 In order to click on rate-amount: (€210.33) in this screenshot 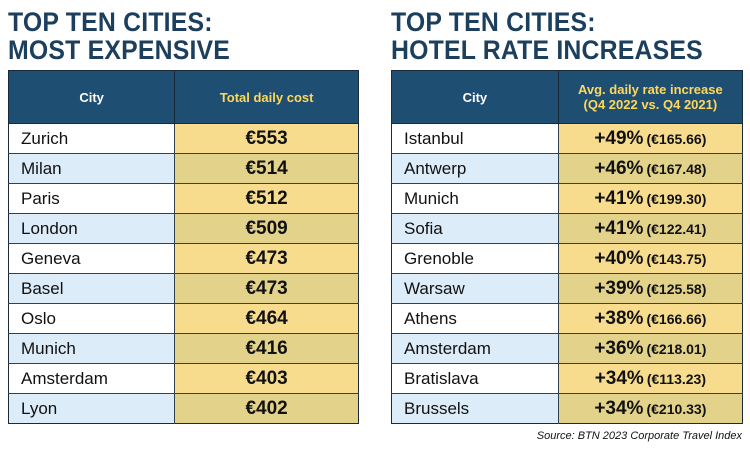, I will do `click(676, 408)`.